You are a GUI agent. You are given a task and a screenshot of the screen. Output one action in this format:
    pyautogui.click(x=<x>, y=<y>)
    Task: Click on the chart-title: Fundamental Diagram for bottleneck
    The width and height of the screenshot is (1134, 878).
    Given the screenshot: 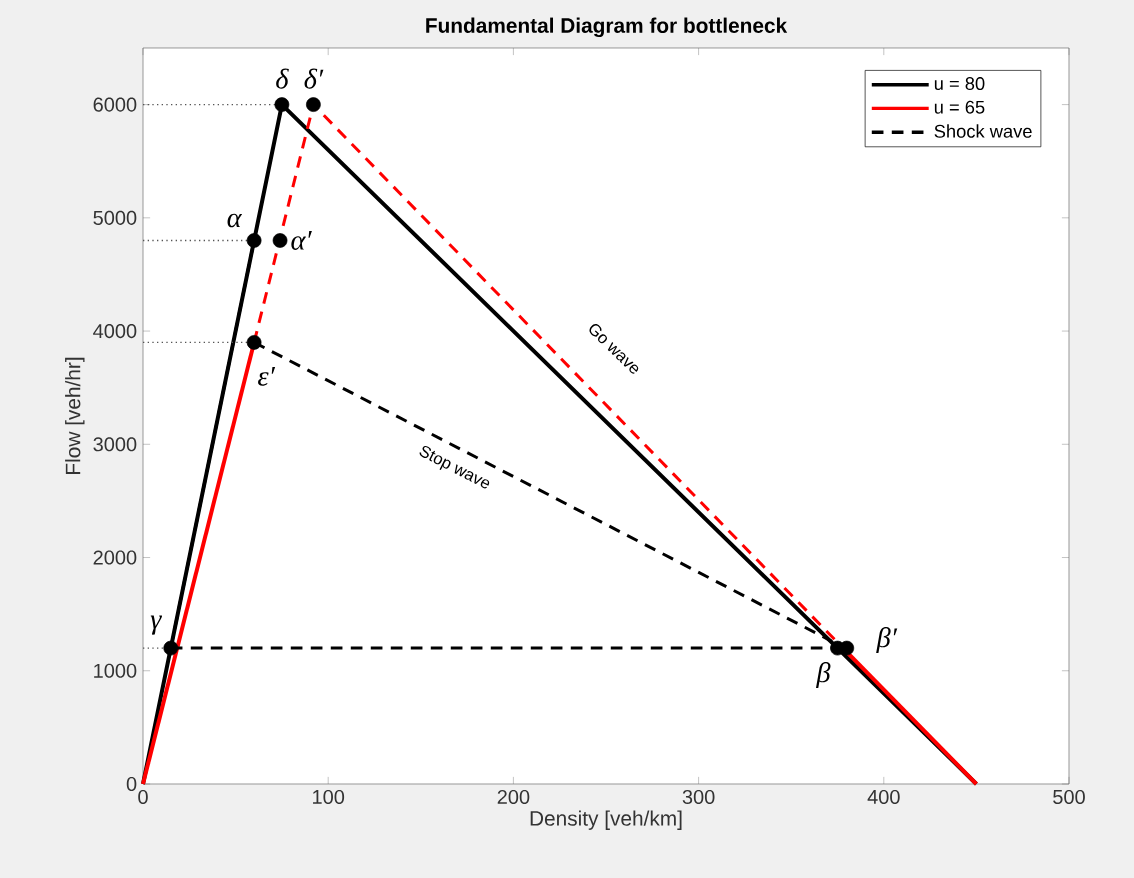 What is the action you would take?
    pyautogui.click(x=607, y=27)
    